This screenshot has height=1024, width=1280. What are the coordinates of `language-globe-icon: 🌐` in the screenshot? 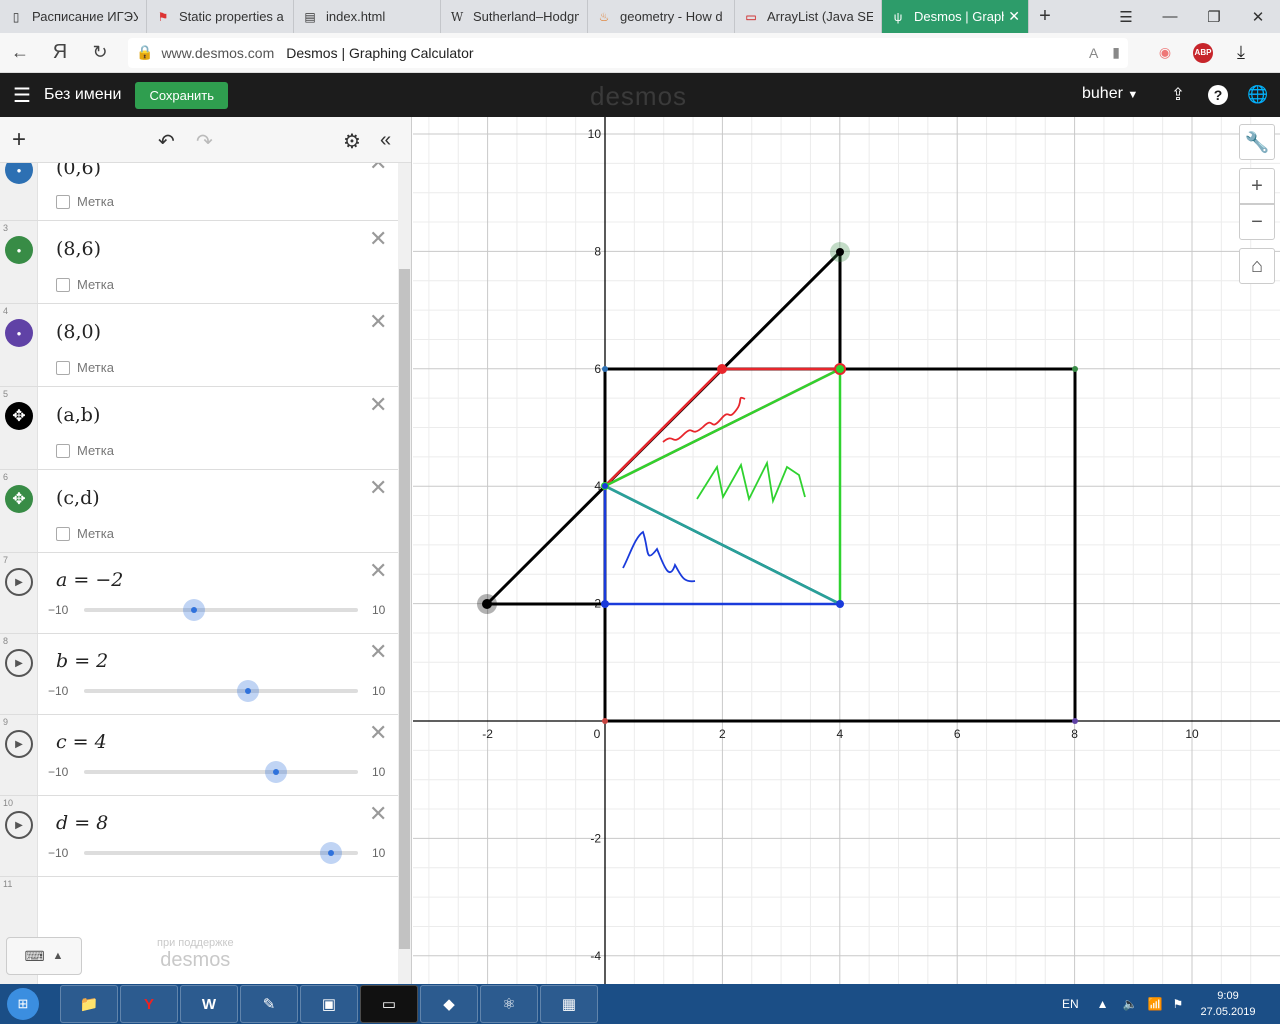 It's located at (1258, 94).